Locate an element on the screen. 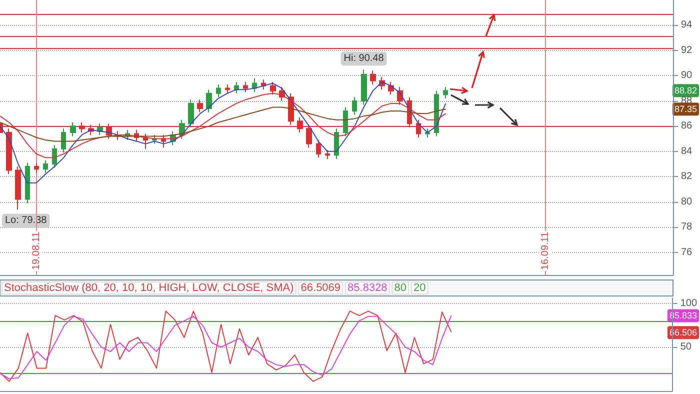  y-tick-label: 100 is located at coordinates (689, 303).